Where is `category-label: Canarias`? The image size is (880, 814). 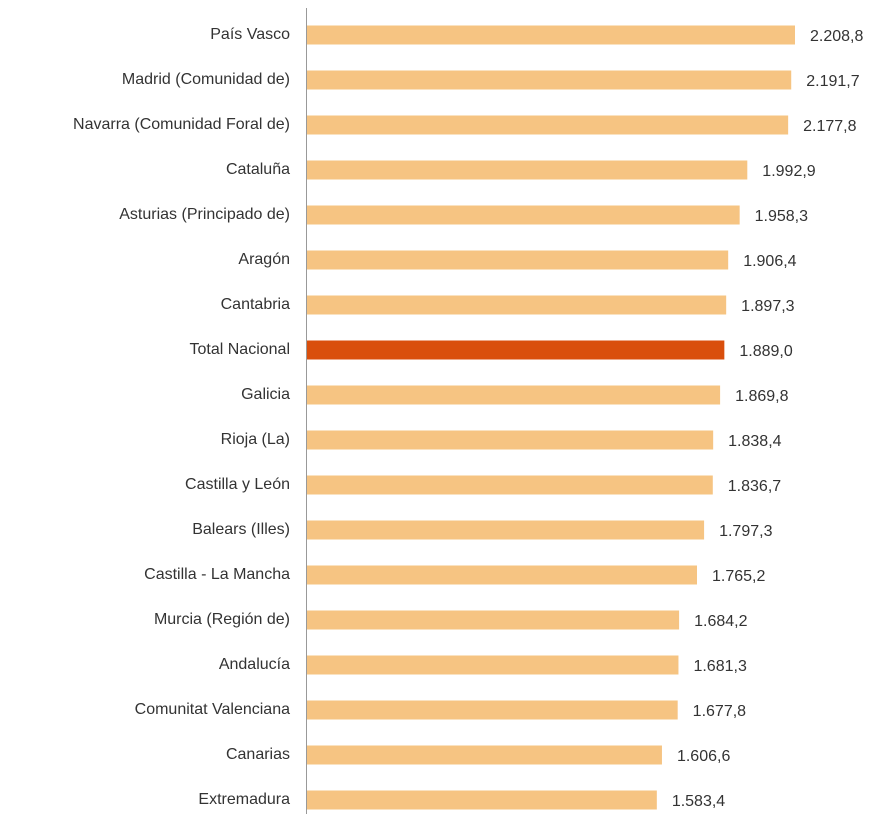
category-label: Canarias is located at coordinates (258, 754).